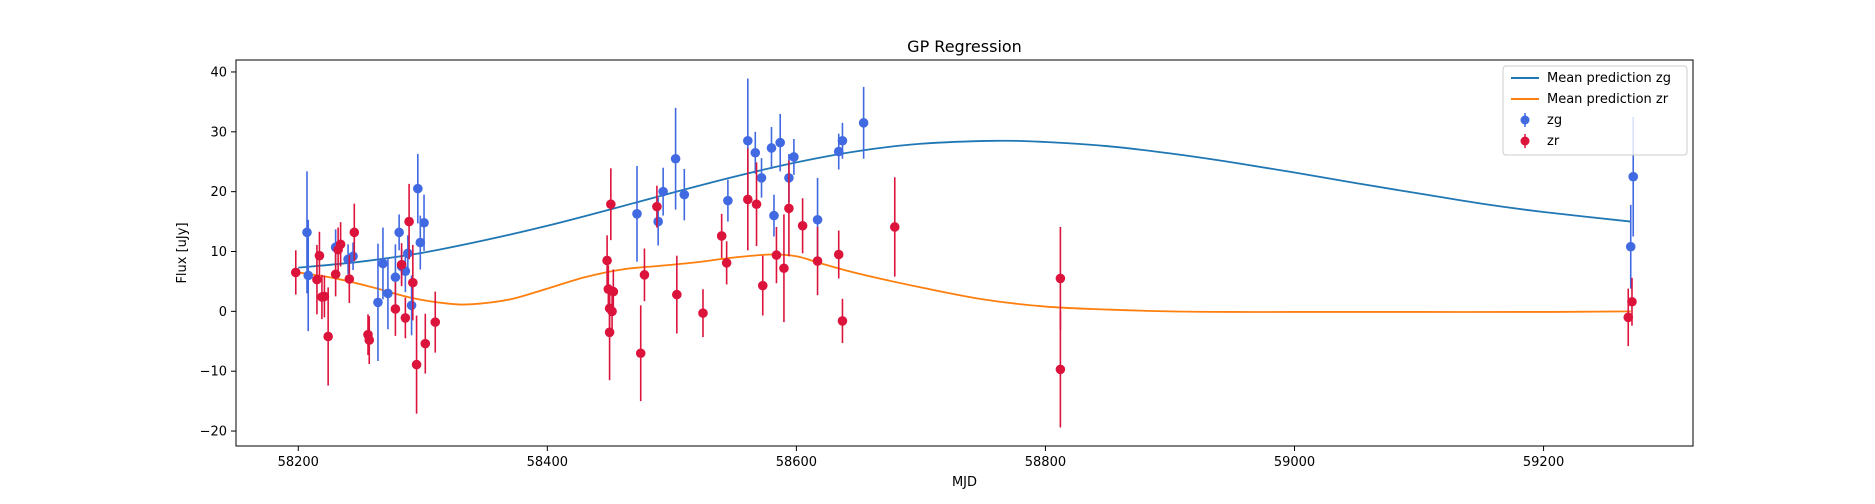 The width and height of the screenshot is (1875, 504). Describe the element at coordinates (1553, 141) in the screenshot. I see `legend-label-zr: zr` at that location.